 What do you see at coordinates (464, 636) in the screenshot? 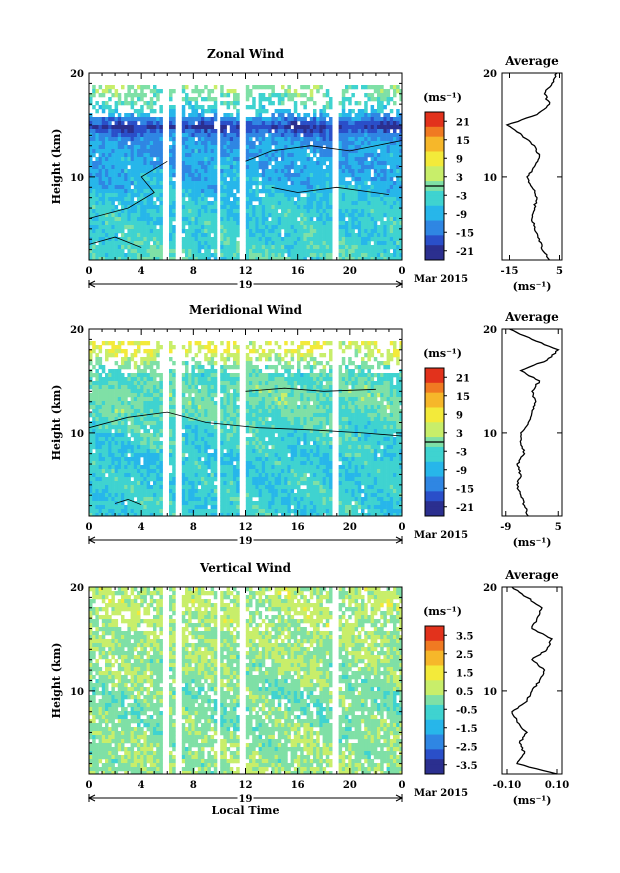
I see `colorbar-tick-label: 3.5` at bounding box center [464, 636].